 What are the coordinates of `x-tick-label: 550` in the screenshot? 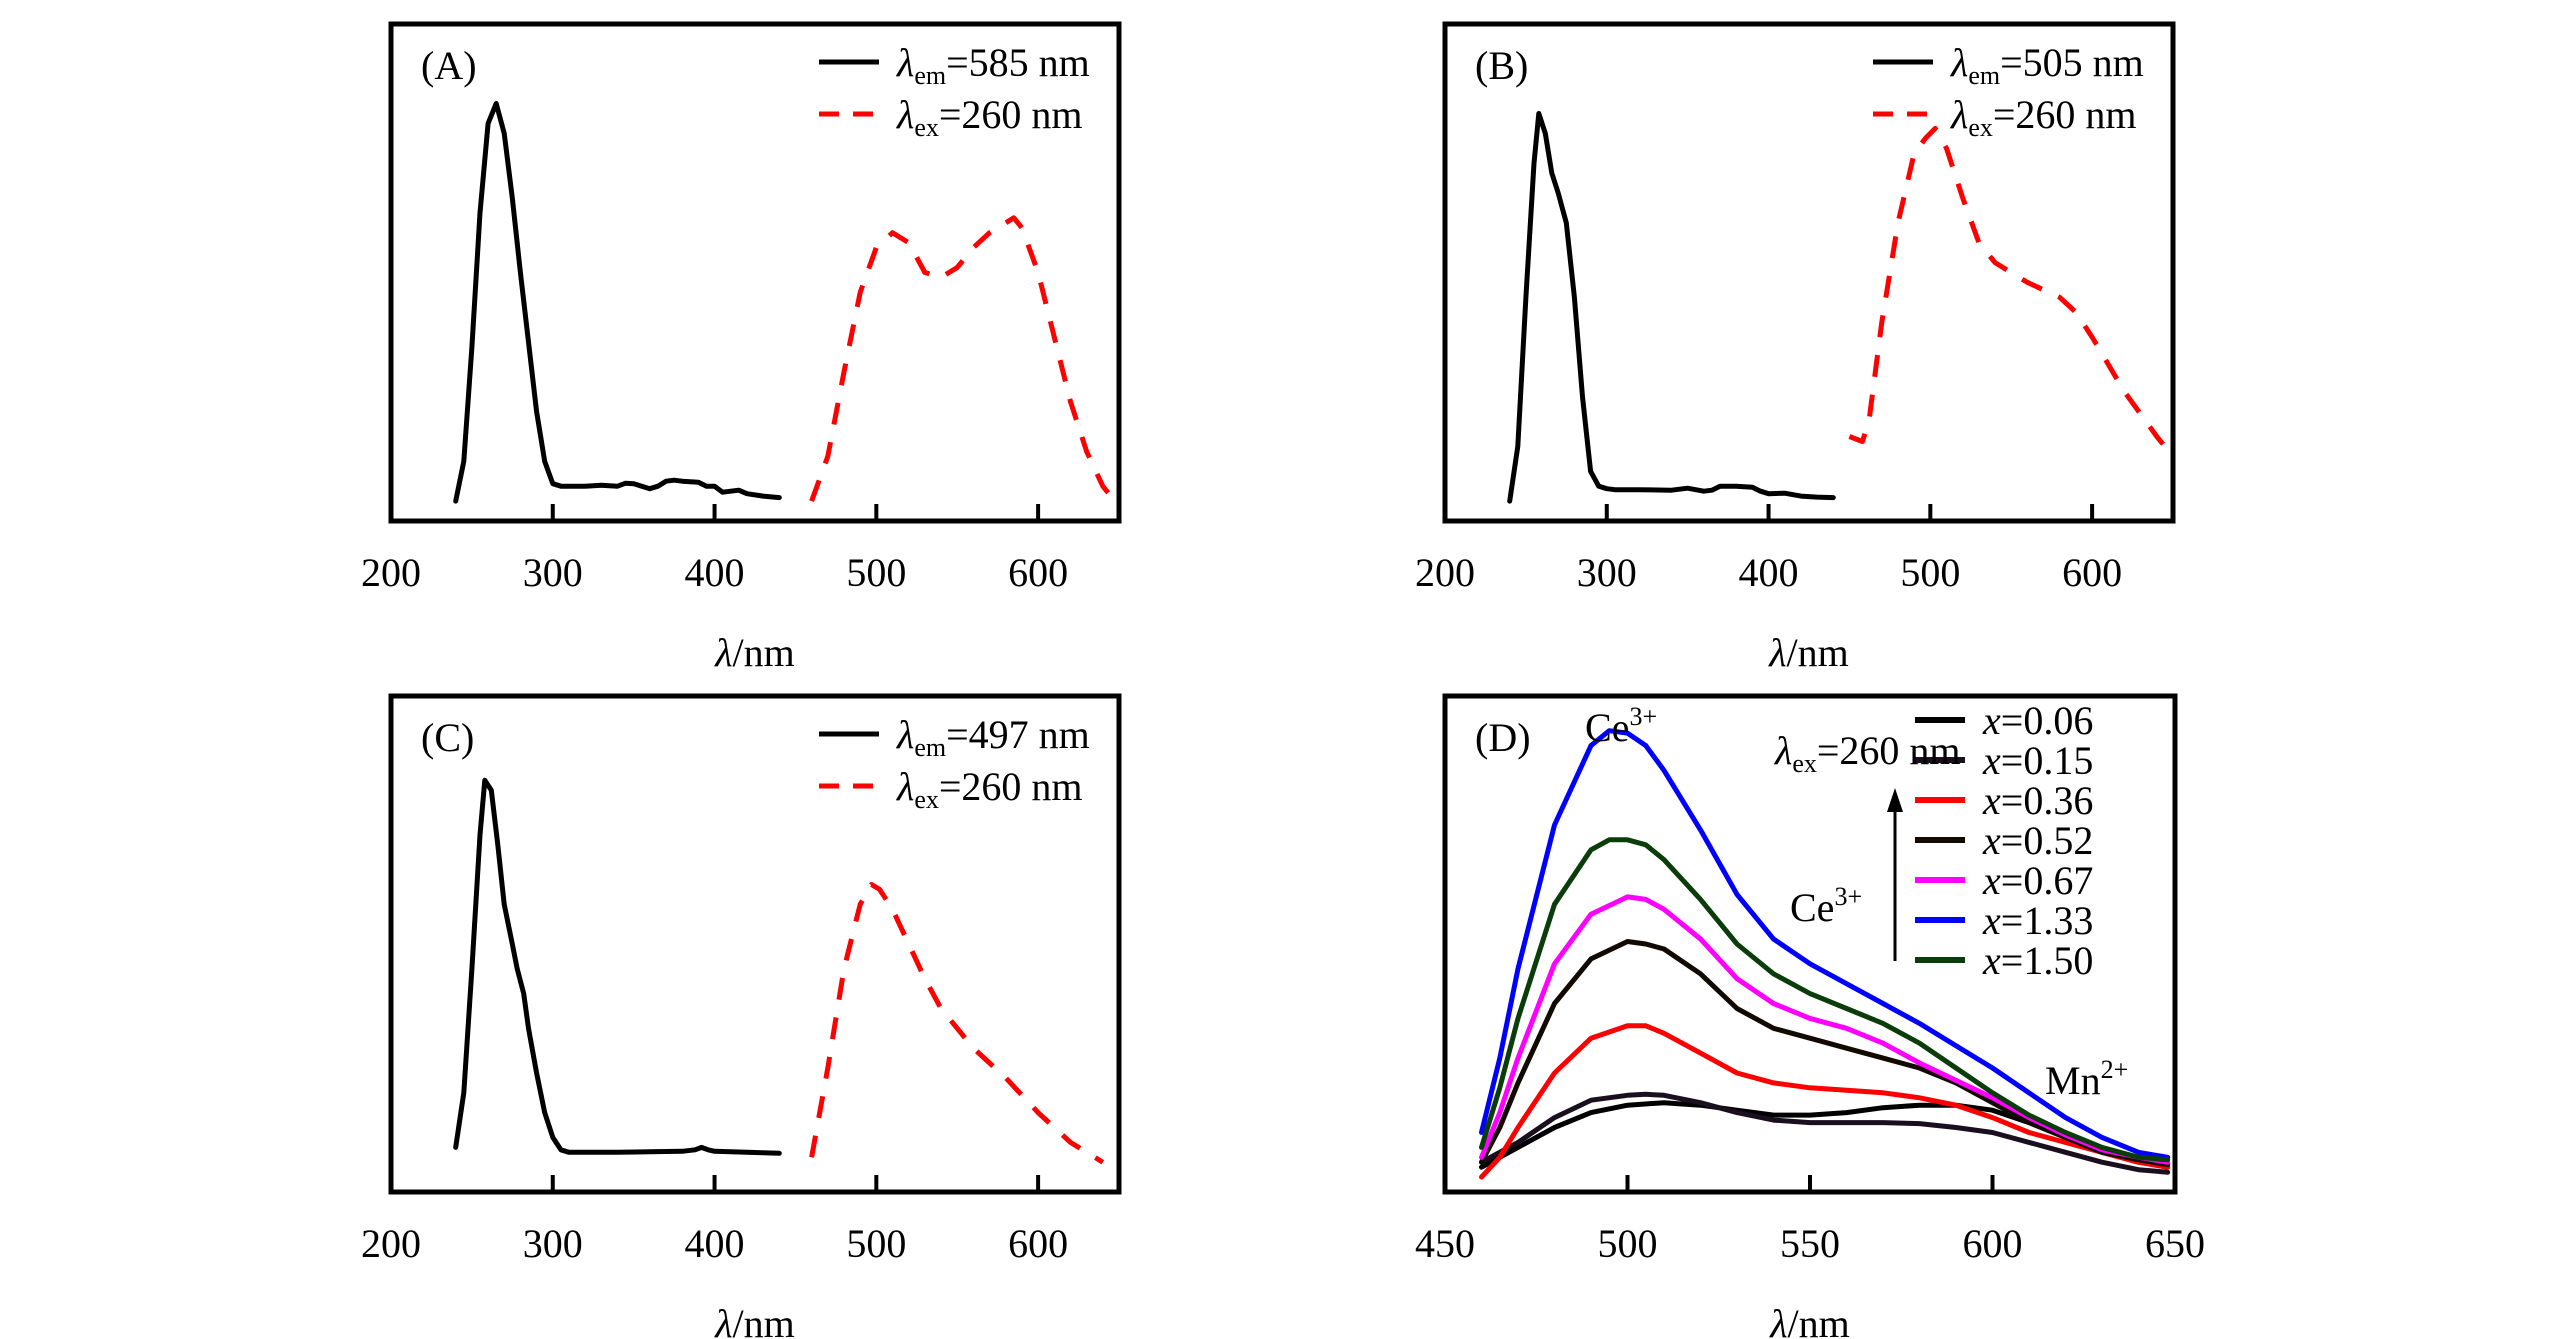 It's located at (1810, 1243).